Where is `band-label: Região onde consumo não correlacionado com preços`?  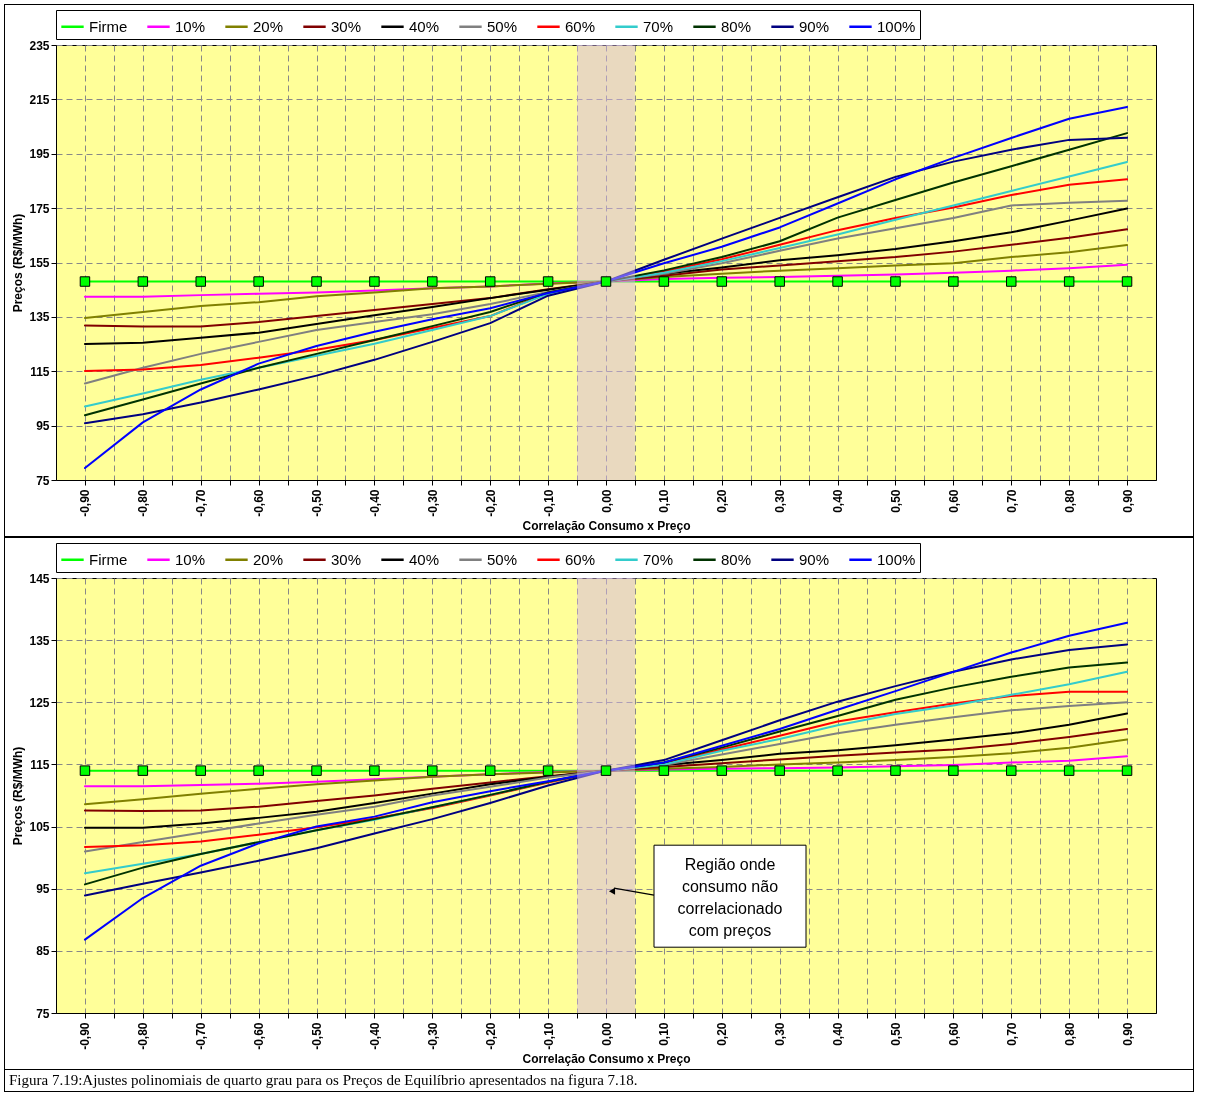 band-label: Região onde consumo não correlacionado com preços is located at coordinates (730, 898).